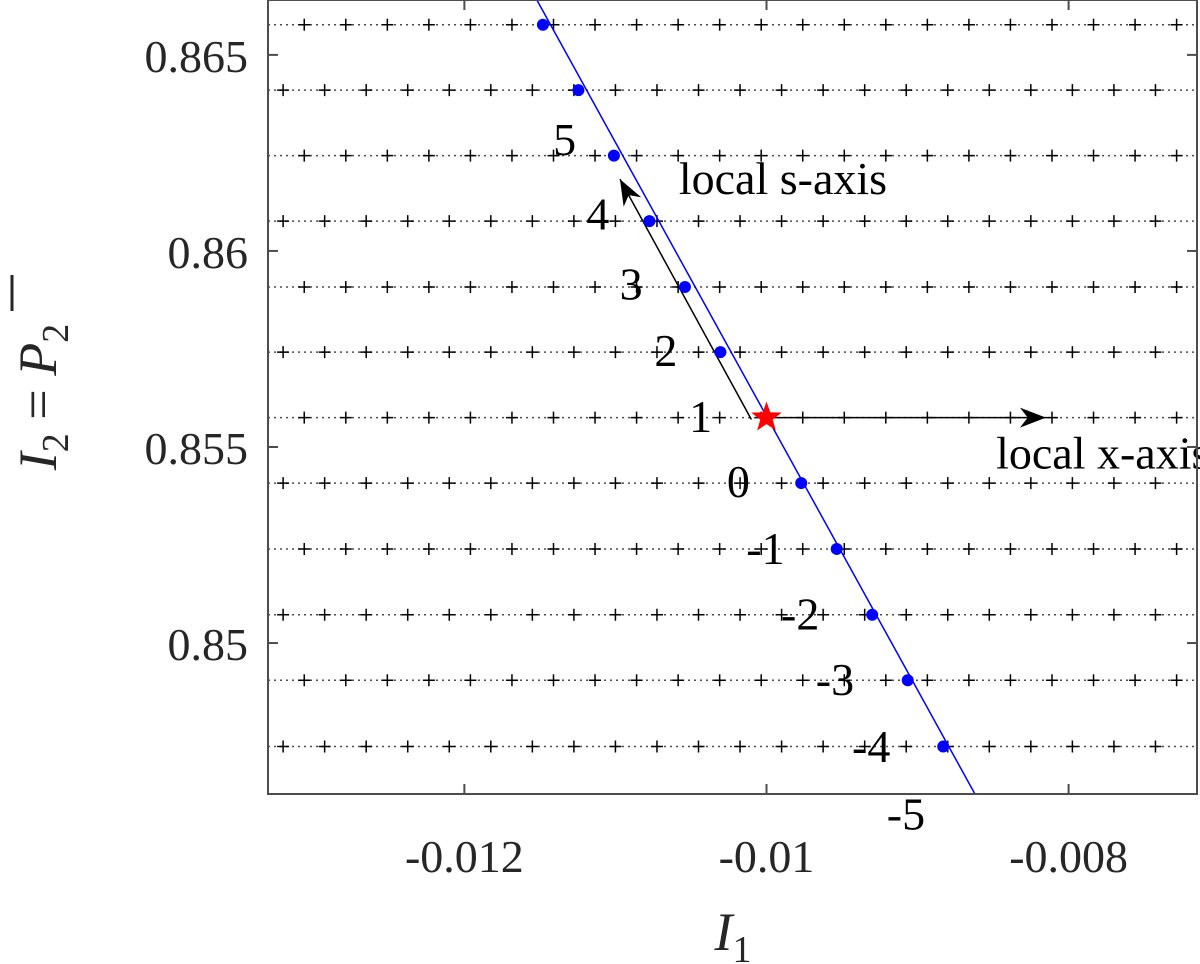 This screenshot has height=964, width=1200. Describe the element at coordinates (783, 178) in the screenshot. I see `axis-annotation: local s-axis` at that location.